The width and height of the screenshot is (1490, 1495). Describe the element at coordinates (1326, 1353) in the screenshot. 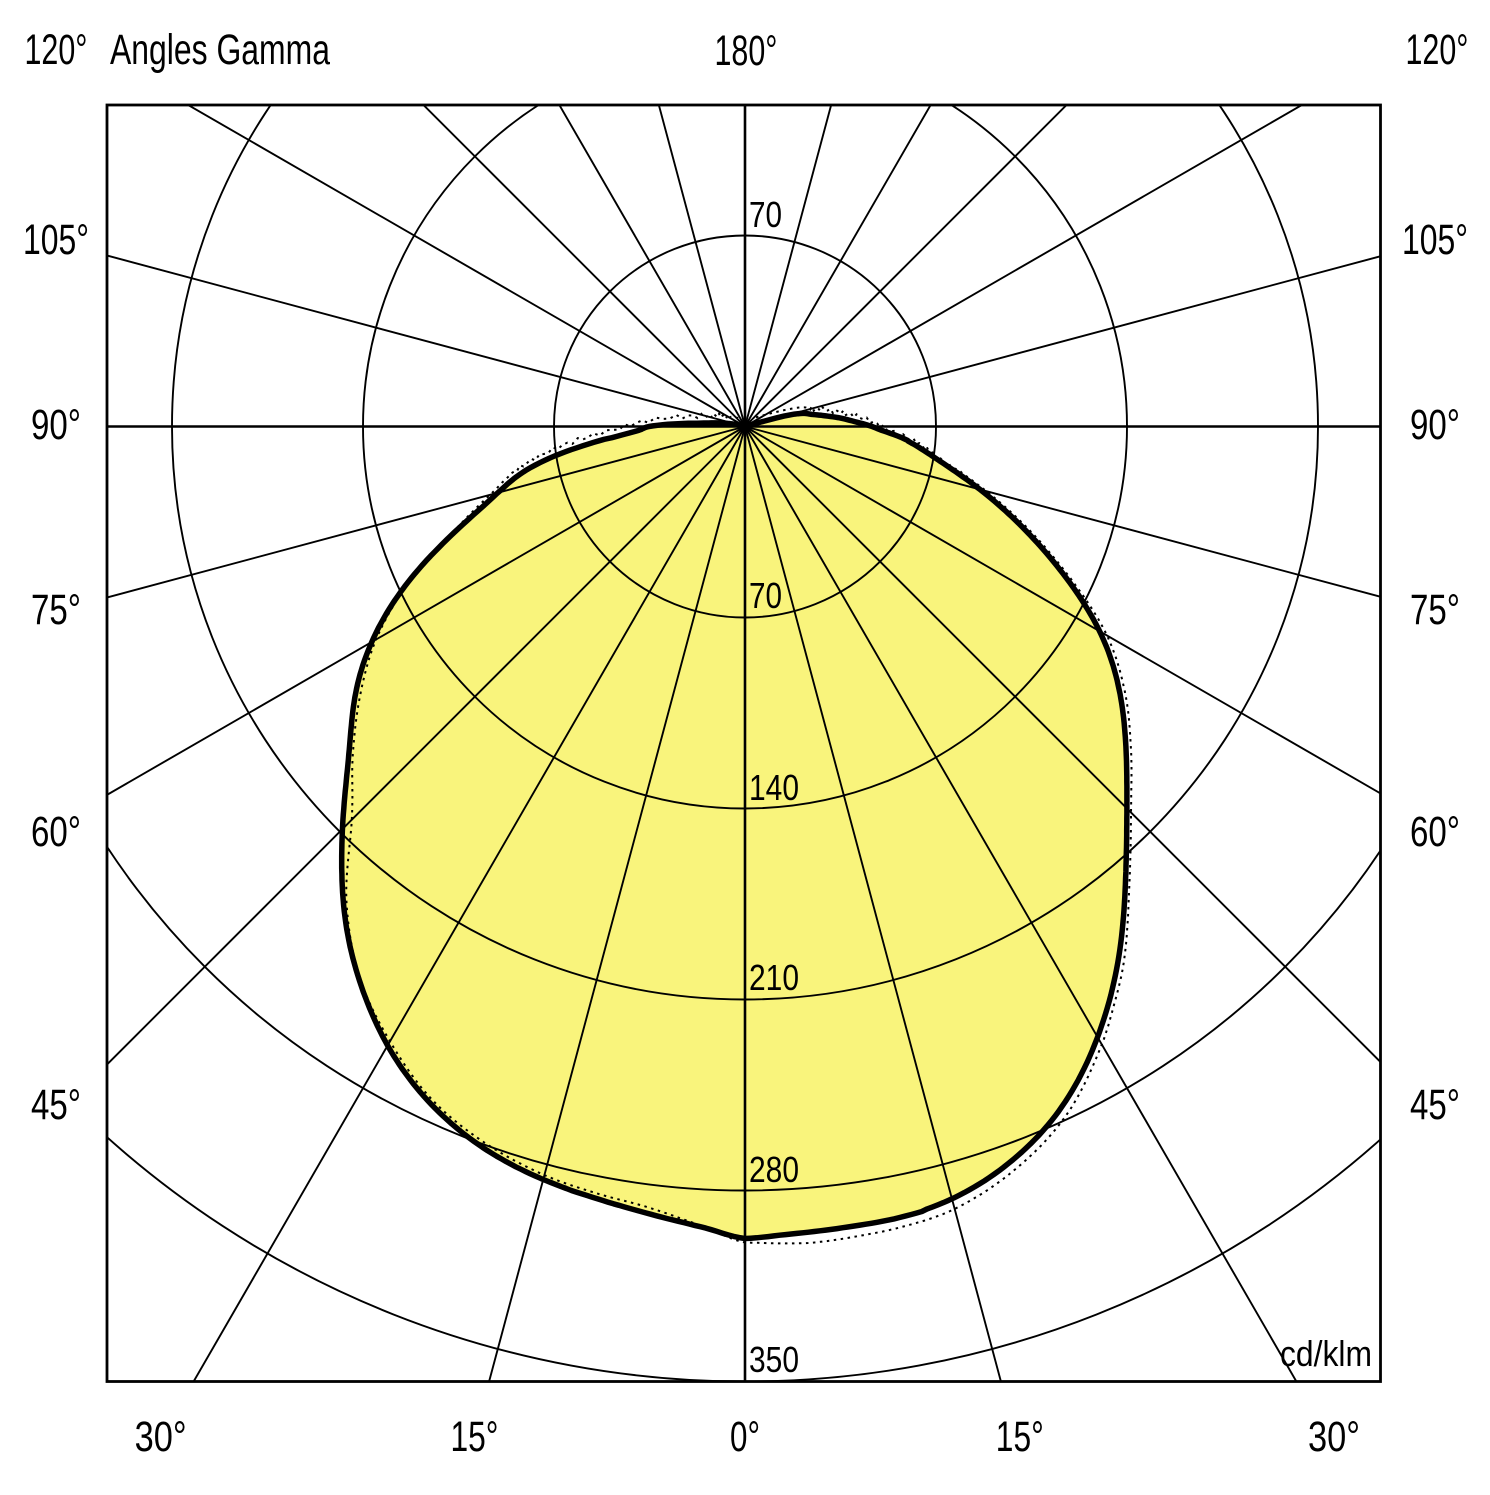

I see `svg-text: cd/klm` at that location.